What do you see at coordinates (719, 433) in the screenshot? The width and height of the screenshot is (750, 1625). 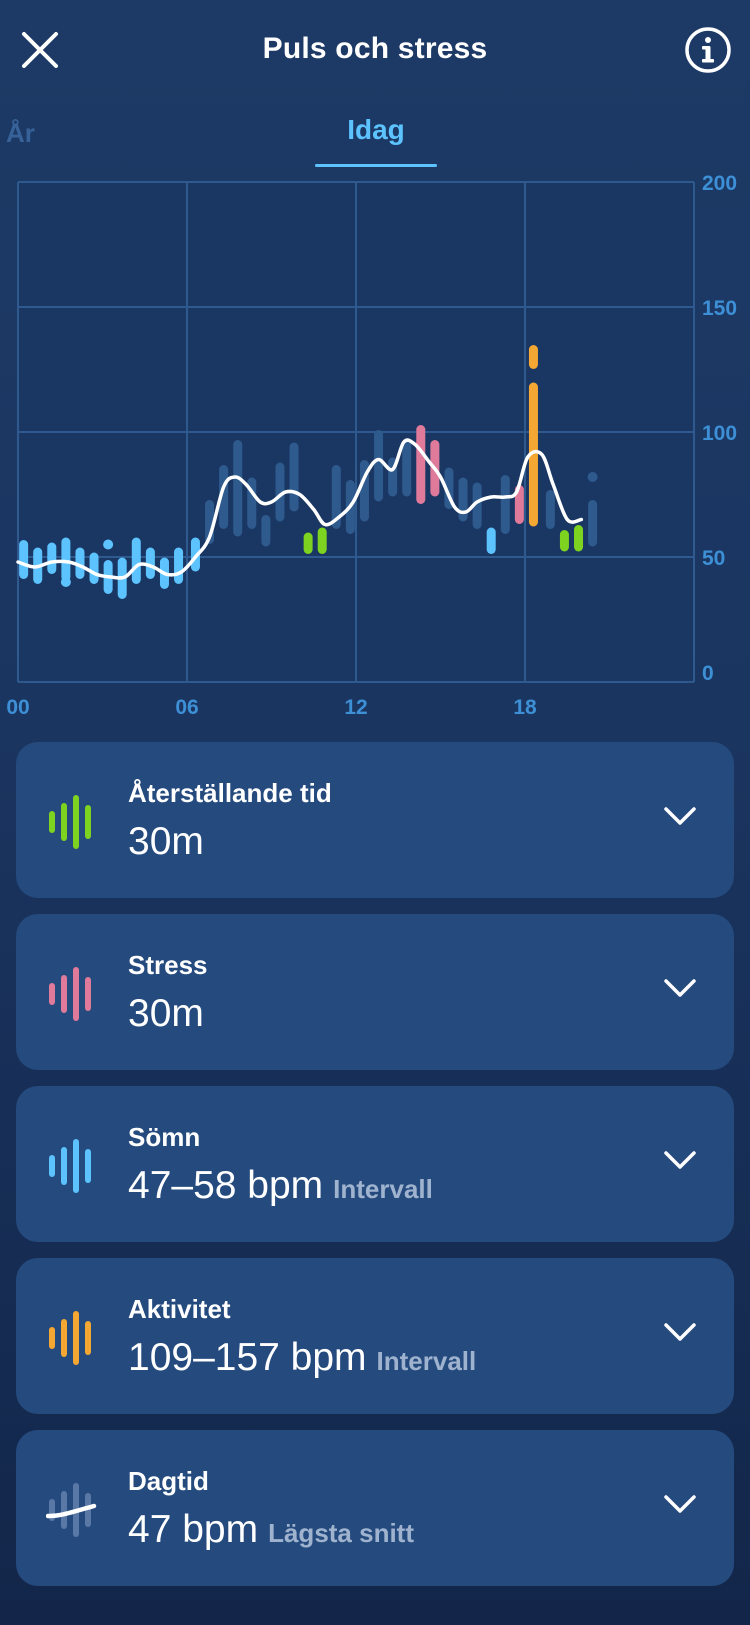 I see `y-tick-label: 100` at bounding box center [719, 433].